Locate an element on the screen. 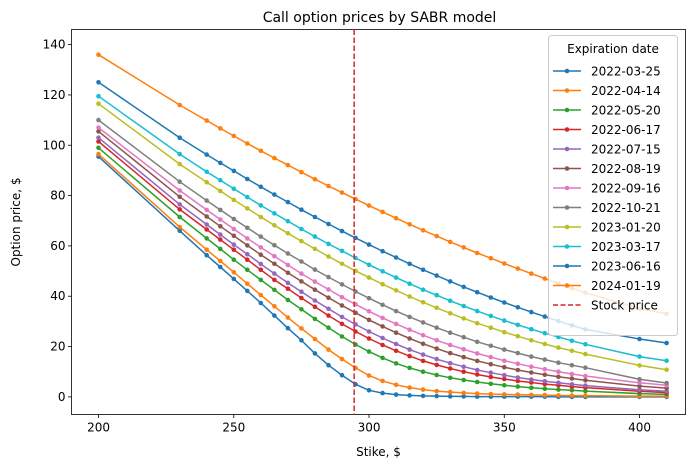 The height and width of the screenshot is (468, 695). y-tick-label: 140 is located at coordinates (54, 45).